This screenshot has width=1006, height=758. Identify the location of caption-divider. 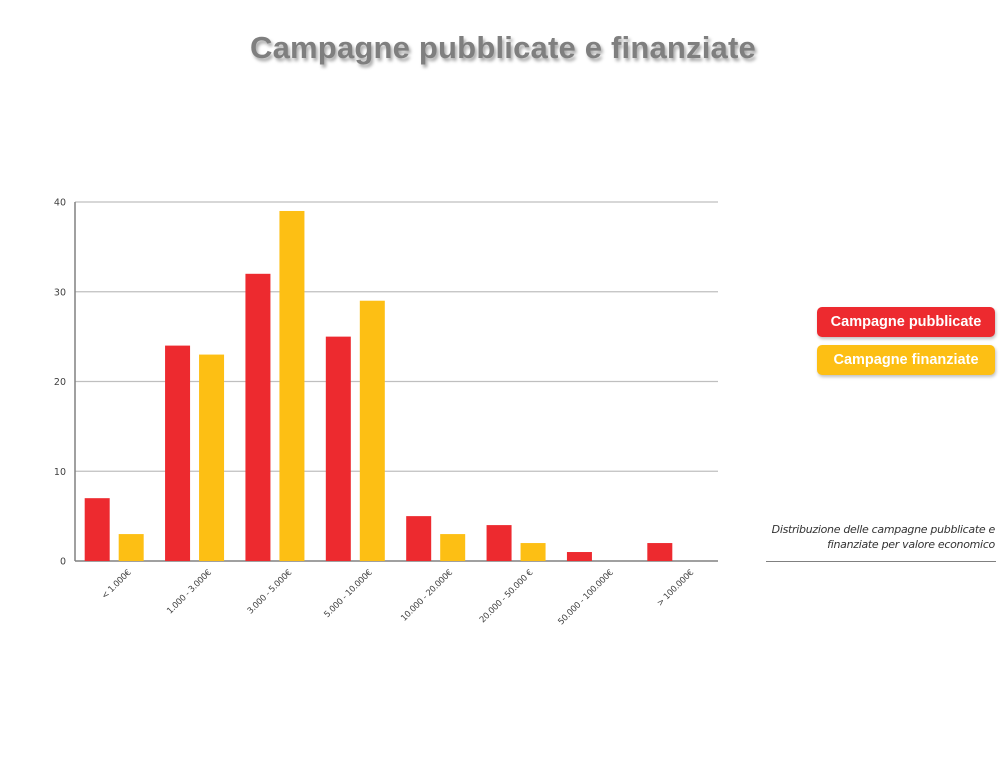
(881, 561).